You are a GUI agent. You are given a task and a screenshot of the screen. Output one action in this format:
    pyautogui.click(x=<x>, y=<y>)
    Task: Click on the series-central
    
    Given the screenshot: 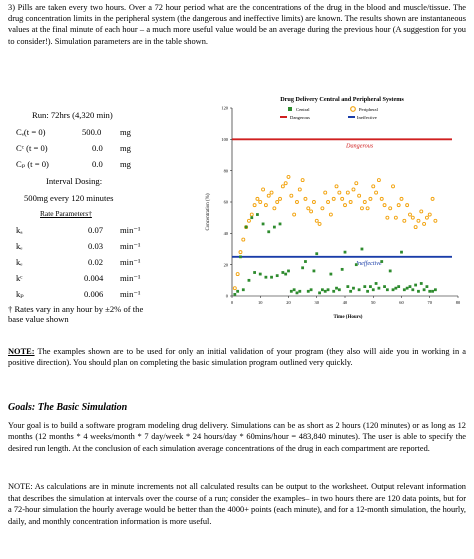 What is the action you would take?
    pyautogui.click(x=335, y=254)
    